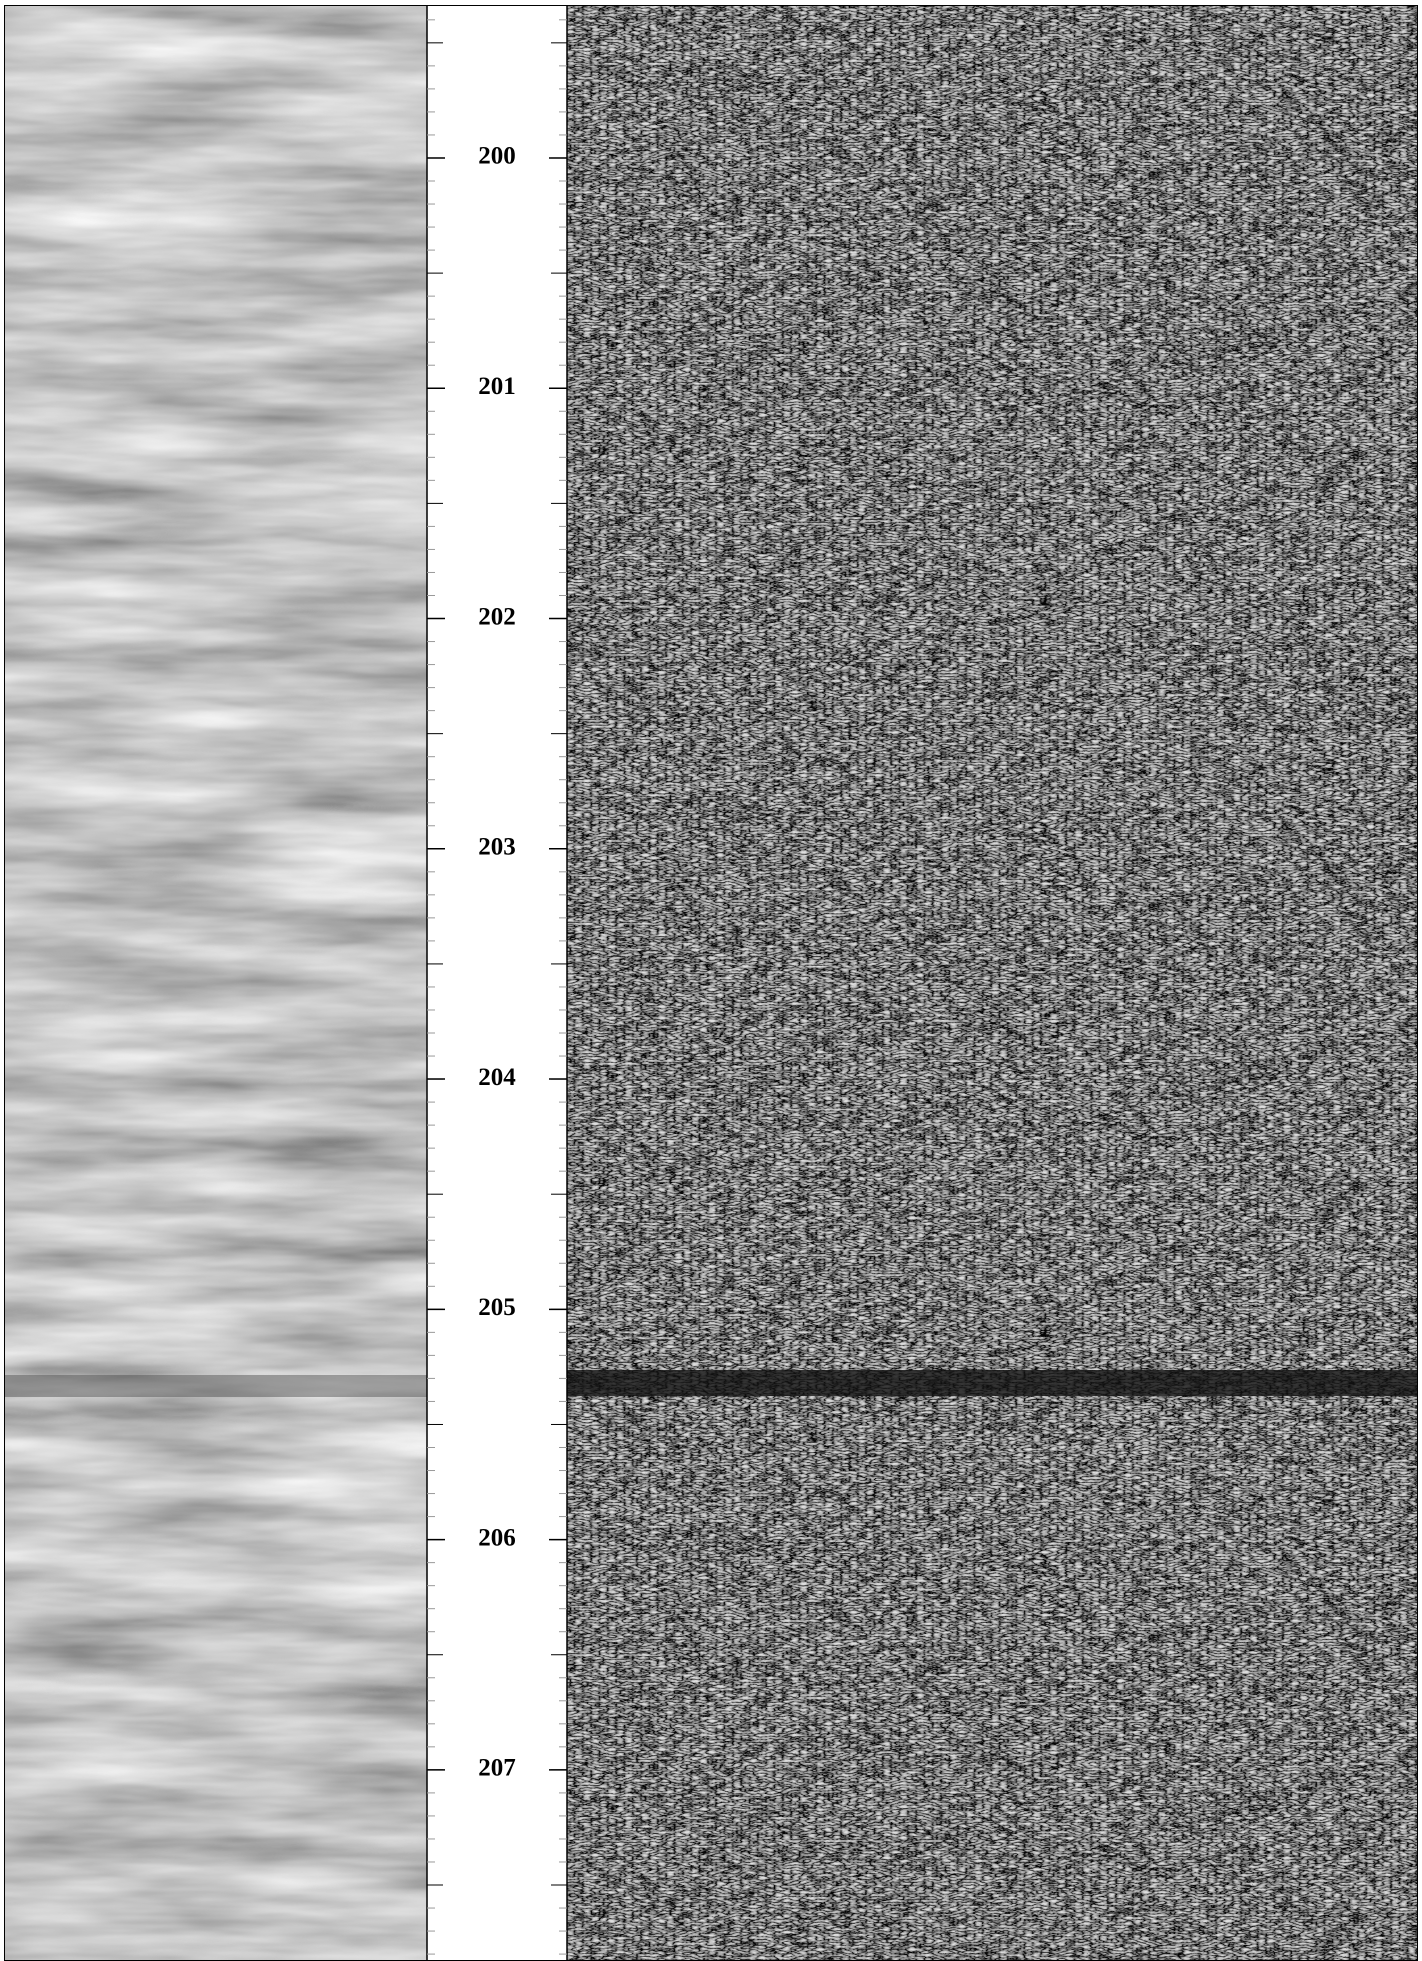 The height and width of the screenshot is (1961, 1422). What do you see at coordinates (497, 1768) in the screenshot?
I see `depth-label: 207` at bounding box center [497, 1768].